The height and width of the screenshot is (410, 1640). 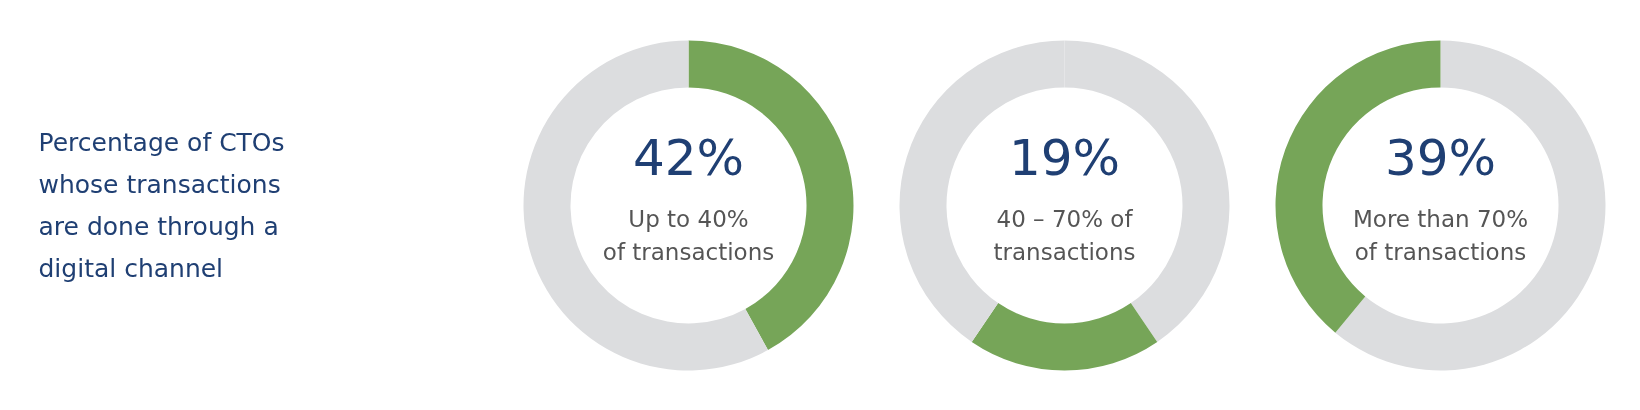 What do you see at coordinates (688, 235) in the screenshot?
I see `slice-label: Up to 40% of transactions` at bounding box center [688, 235].